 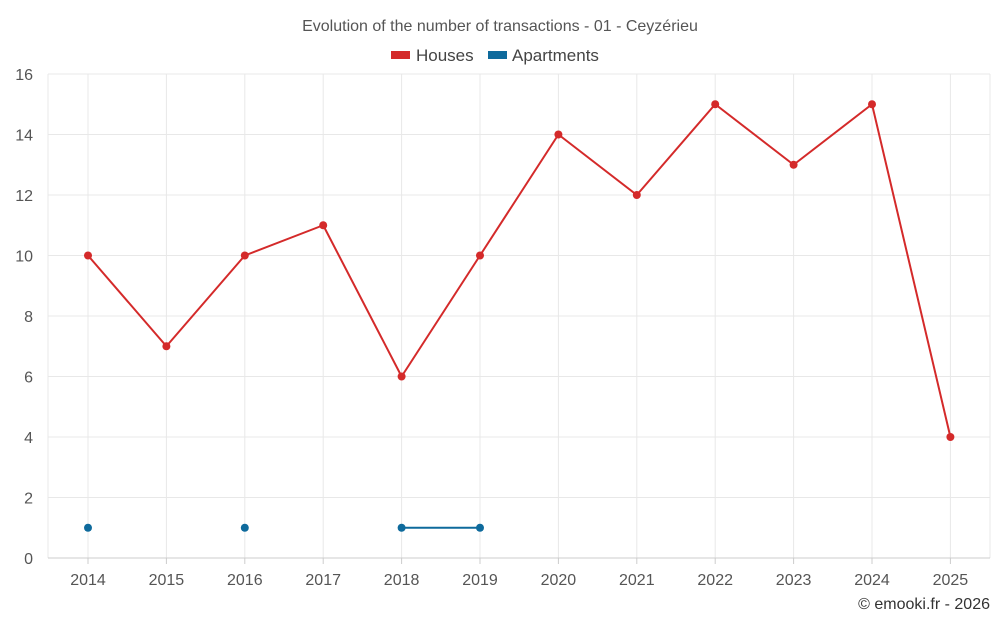 What do you see at coordinates (24, 257) in the screenshot?
I see `y-tick-label: 10` at bounding box center [24, 257].